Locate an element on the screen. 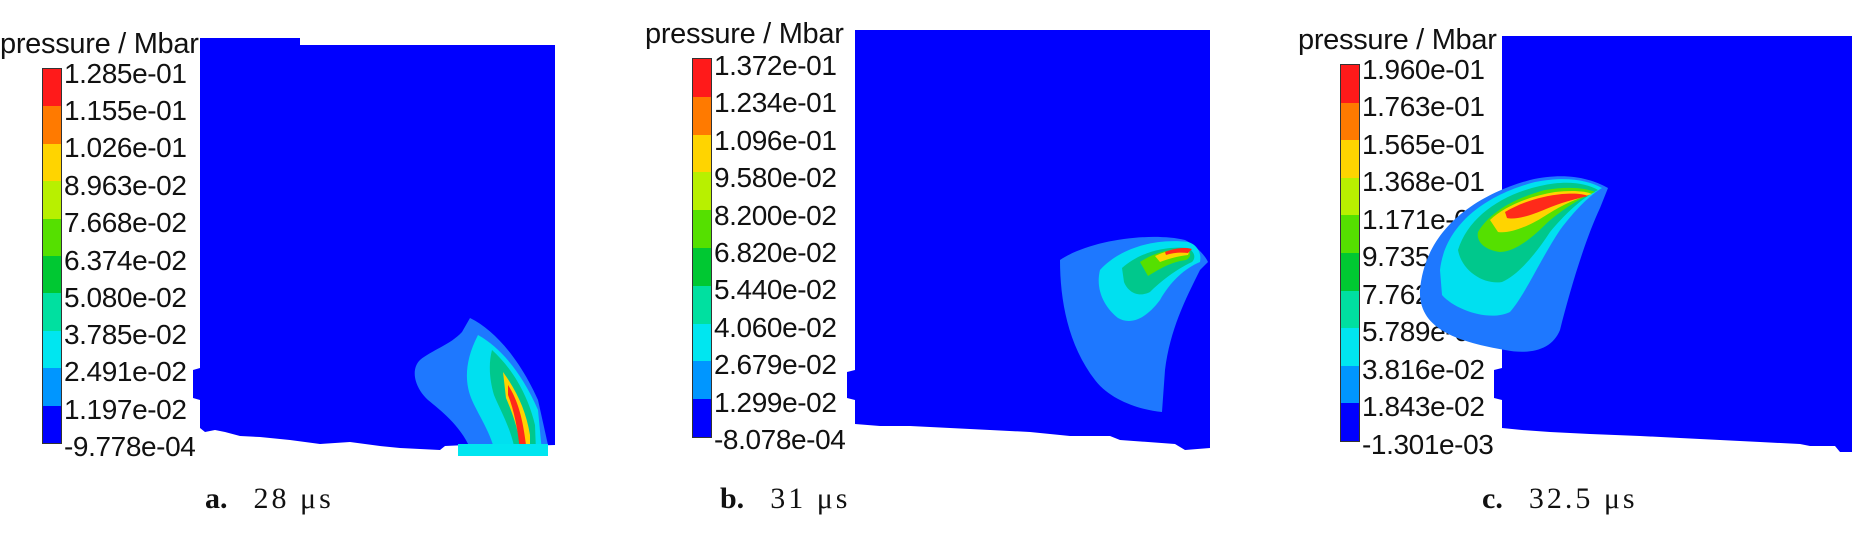 The width and height of the screenshot is (1857, 540). colorbar-label: 1.197e-02 is located at coordinates (125, 409).